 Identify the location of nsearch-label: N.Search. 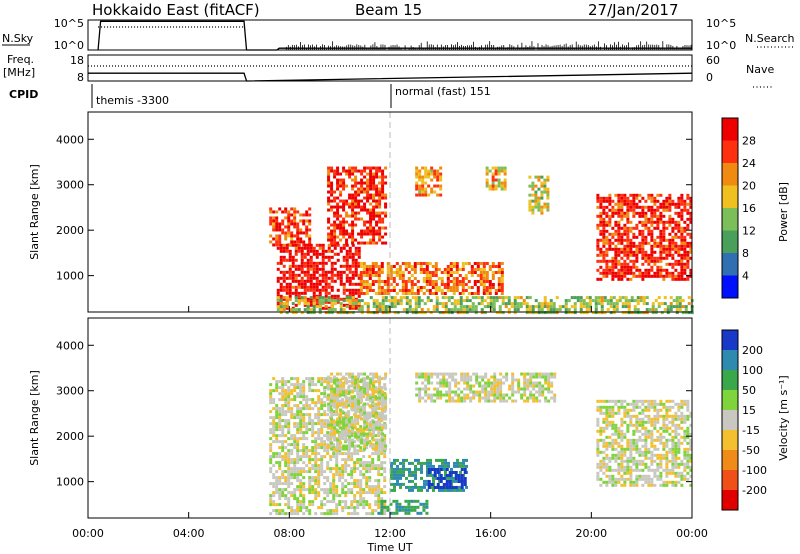
(770, 38).